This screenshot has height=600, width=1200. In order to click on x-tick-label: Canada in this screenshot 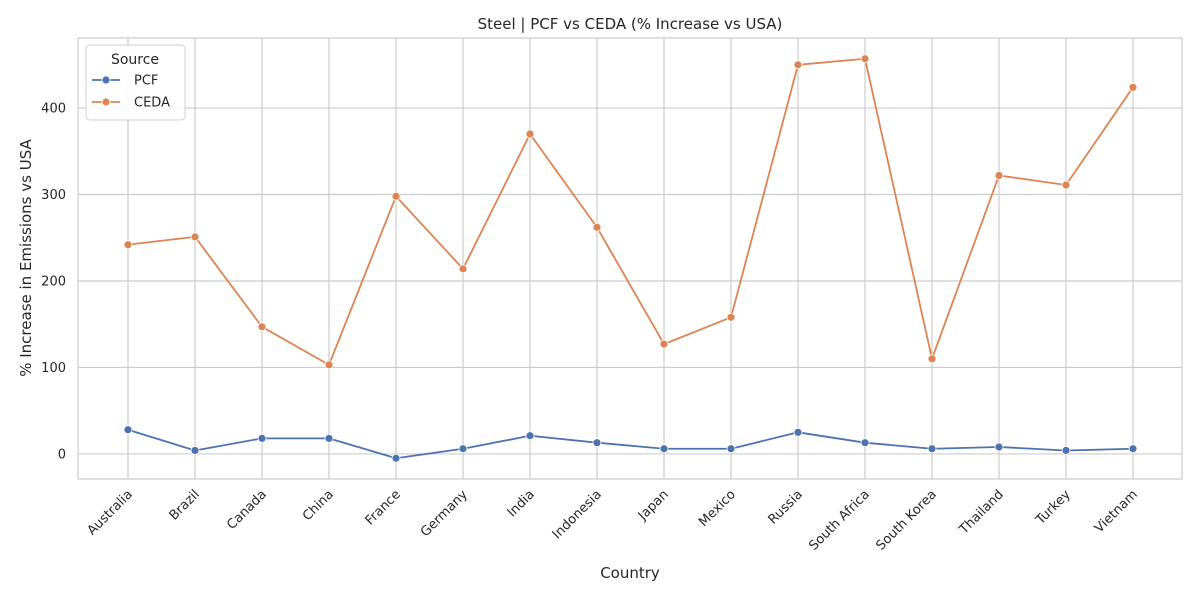, I will do `click(247, 510)`.